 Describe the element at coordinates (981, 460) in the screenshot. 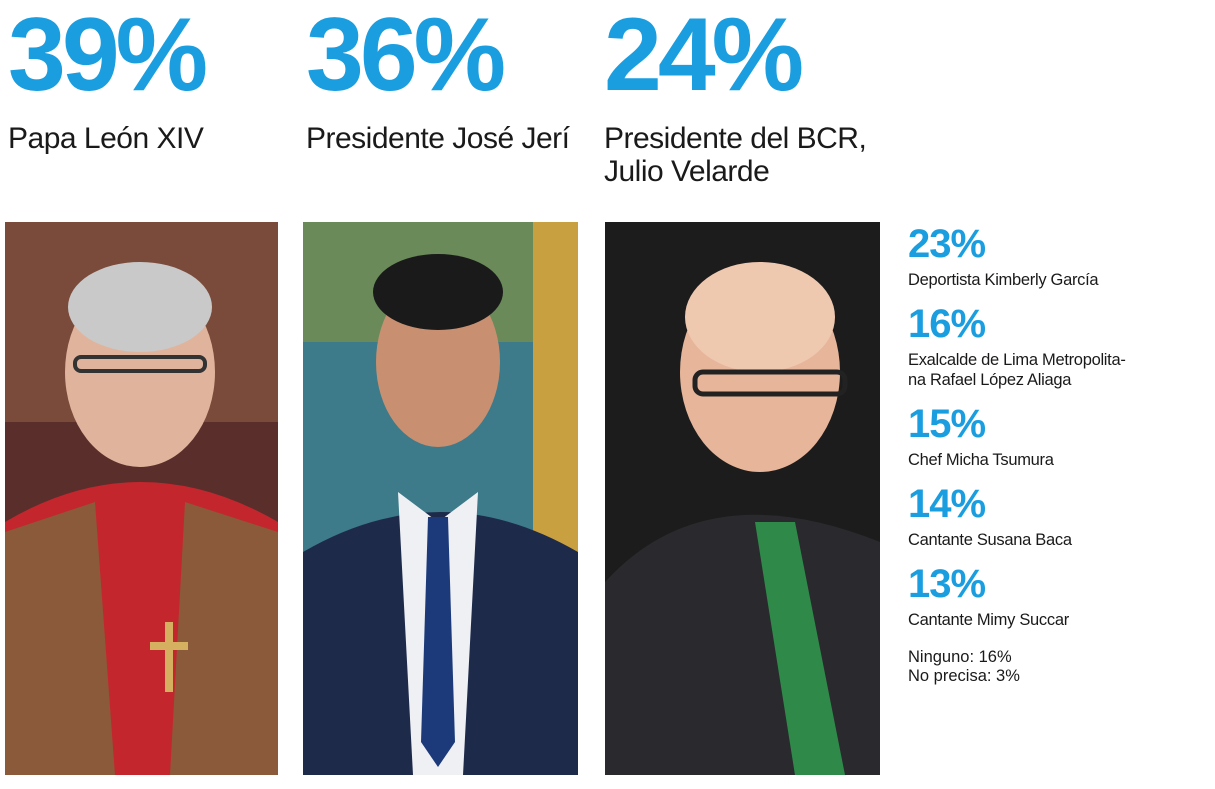

I see `ranking-name: Chef Micha Tsumura` at that location.